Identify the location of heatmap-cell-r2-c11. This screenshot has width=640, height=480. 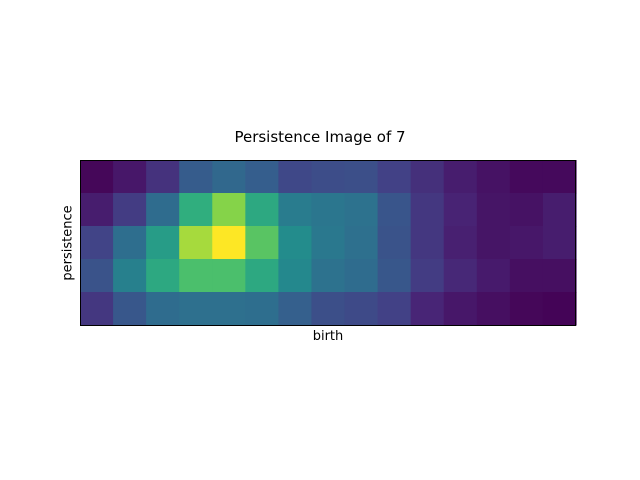
(460, 243).